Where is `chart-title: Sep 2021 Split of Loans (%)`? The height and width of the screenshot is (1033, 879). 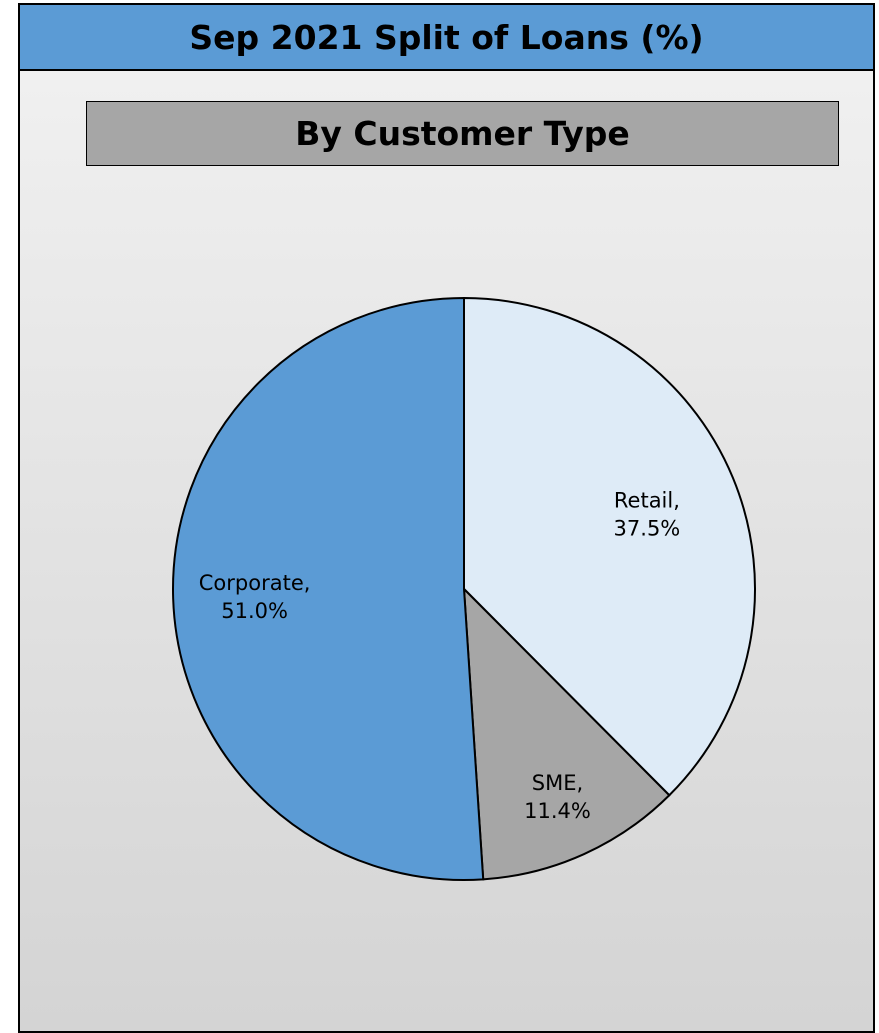
chart-title: Sep 2021 Split of Loans (%) is located at coordinates (446, 38).